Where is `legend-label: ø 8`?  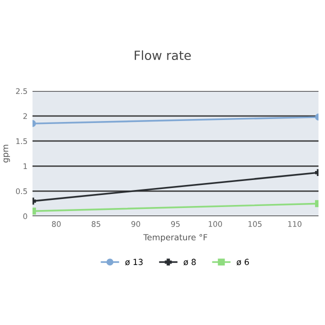 legend-label: ø 8 is located at coordinates (190, 262).